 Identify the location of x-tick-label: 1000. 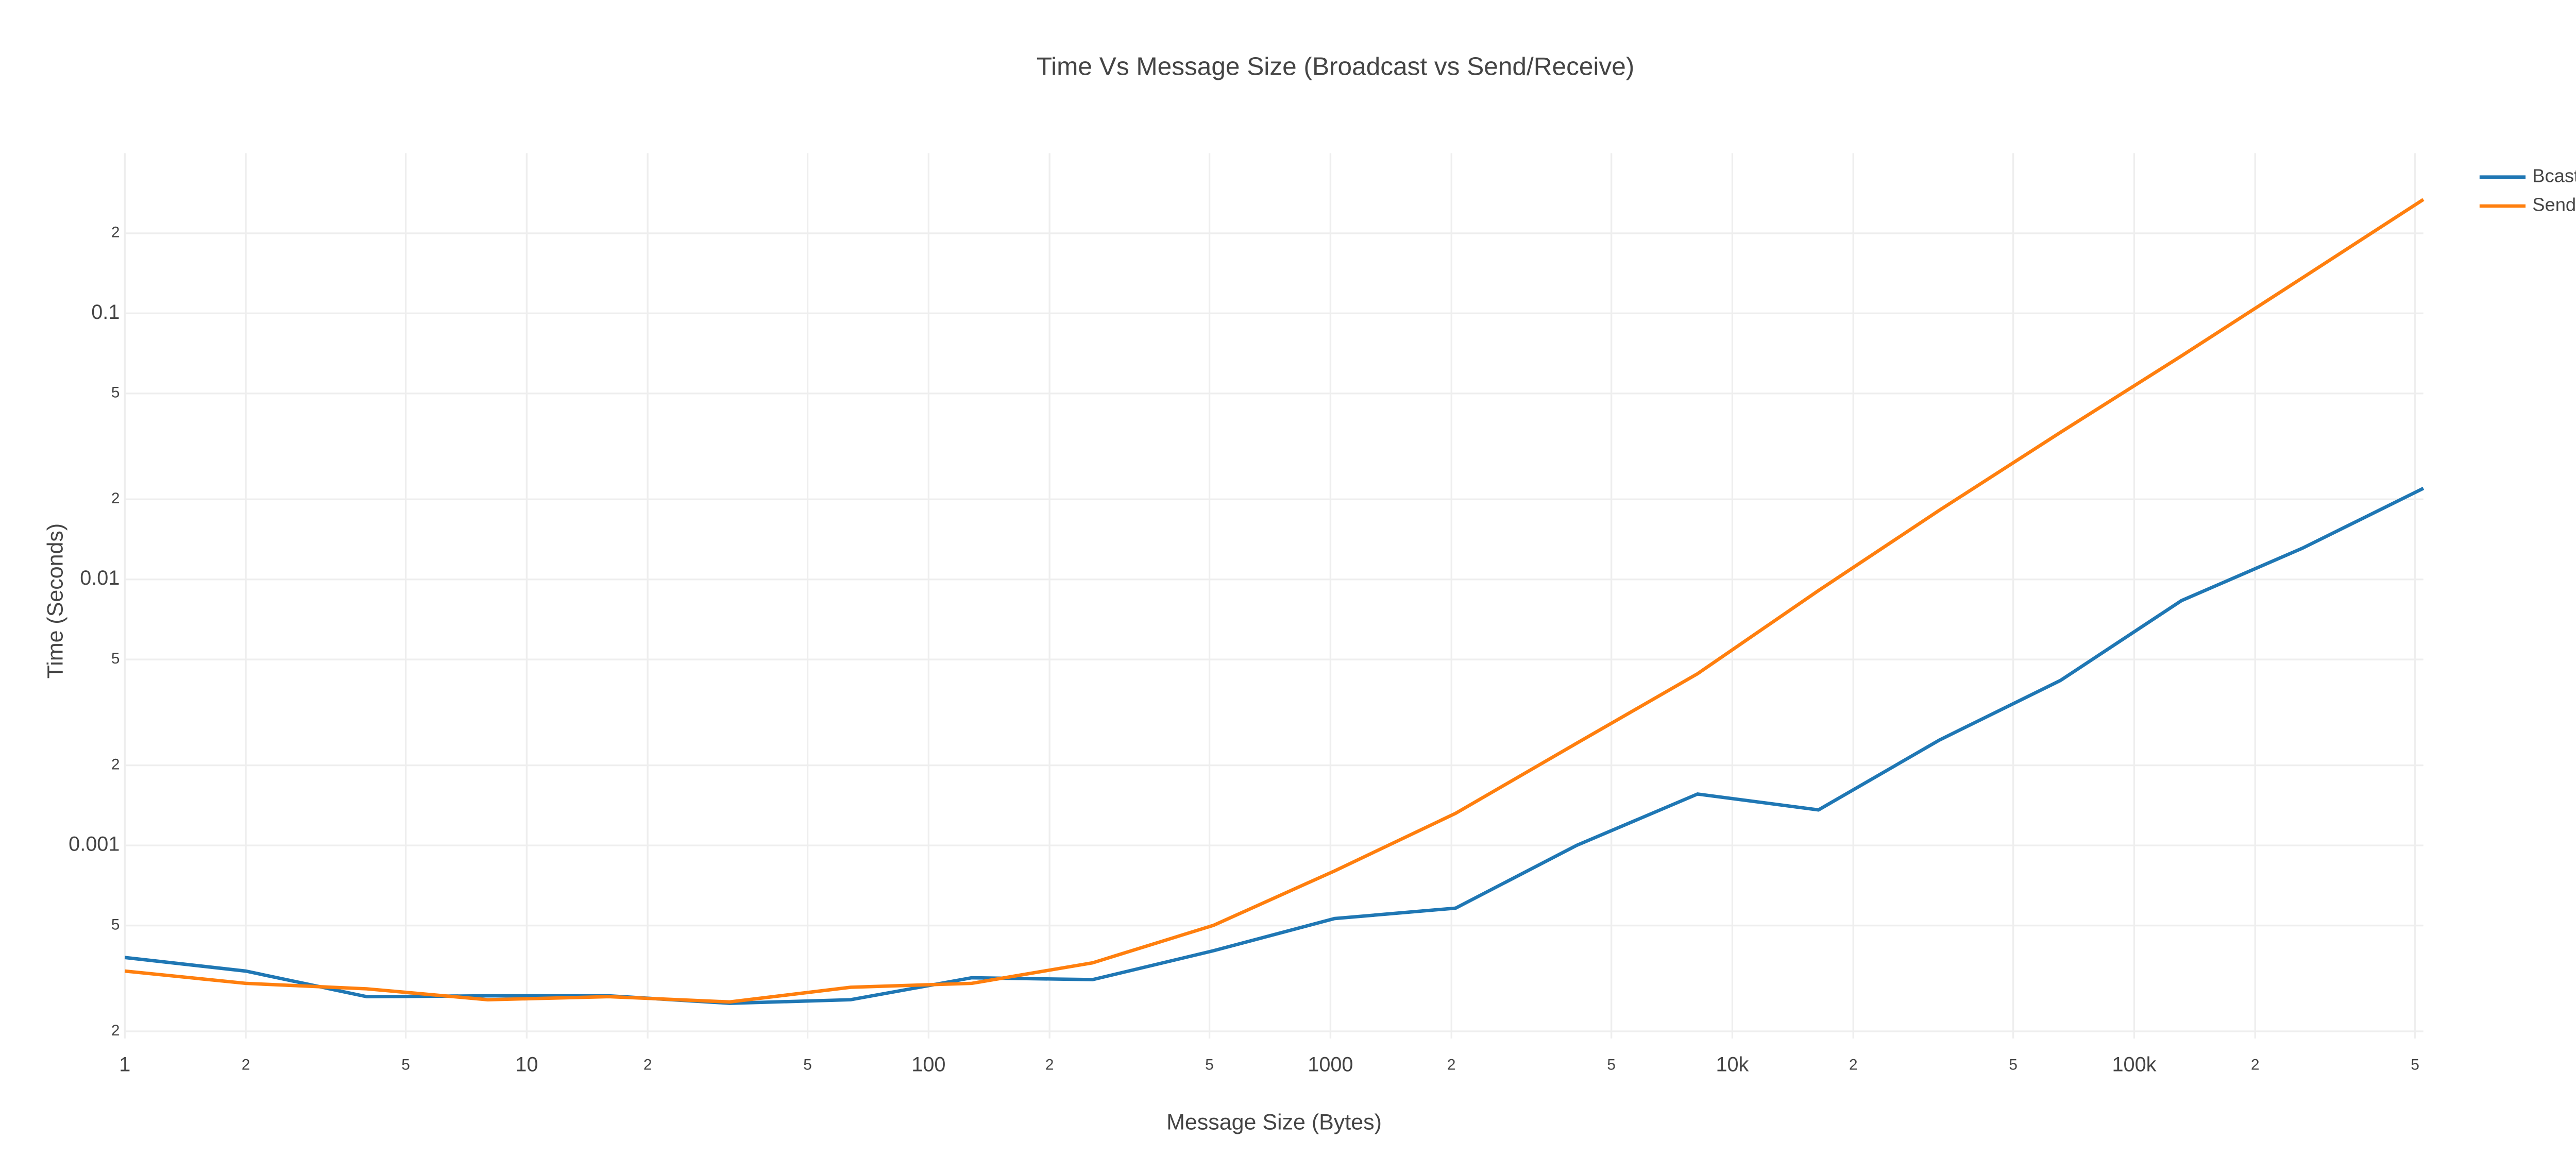
(1330, 1064).